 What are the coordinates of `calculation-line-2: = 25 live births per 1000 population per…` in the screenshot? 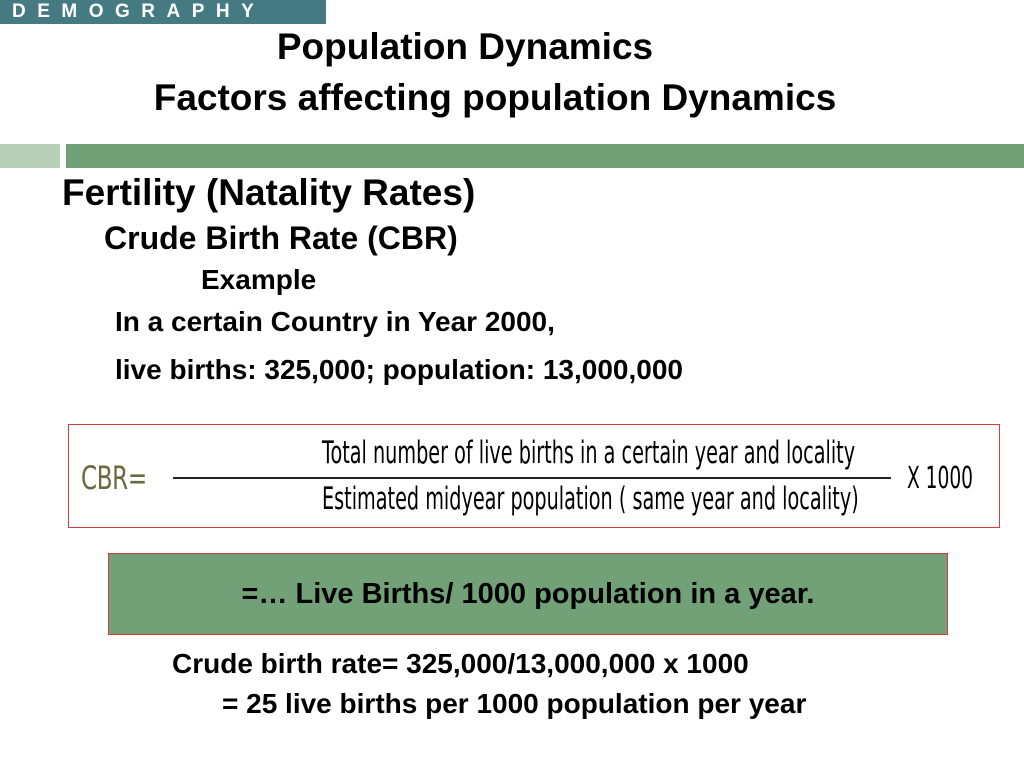 It's located at (514, 703).